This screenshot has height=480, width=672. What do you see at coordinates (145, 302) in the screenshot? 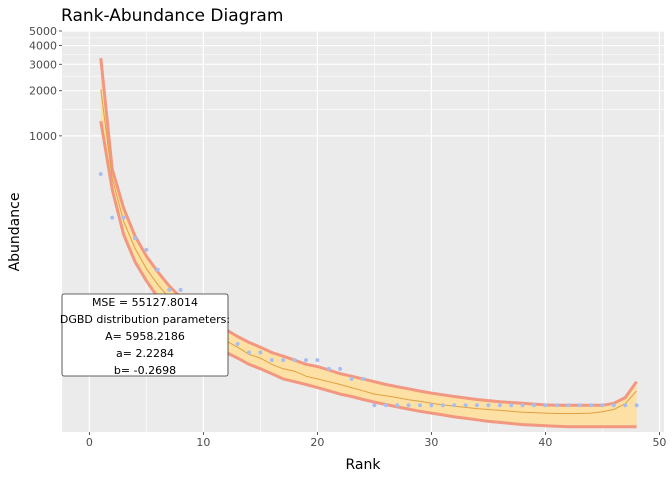
I see `annotation-mse: MSE = 55127.8014` at bounding box center [145, 302].